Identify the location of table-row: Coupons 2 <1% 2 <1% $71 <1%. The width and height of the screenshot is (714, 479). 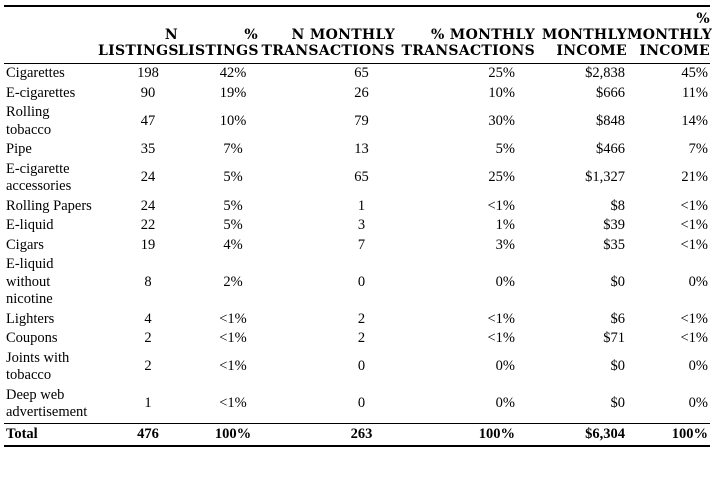
(357, 339).